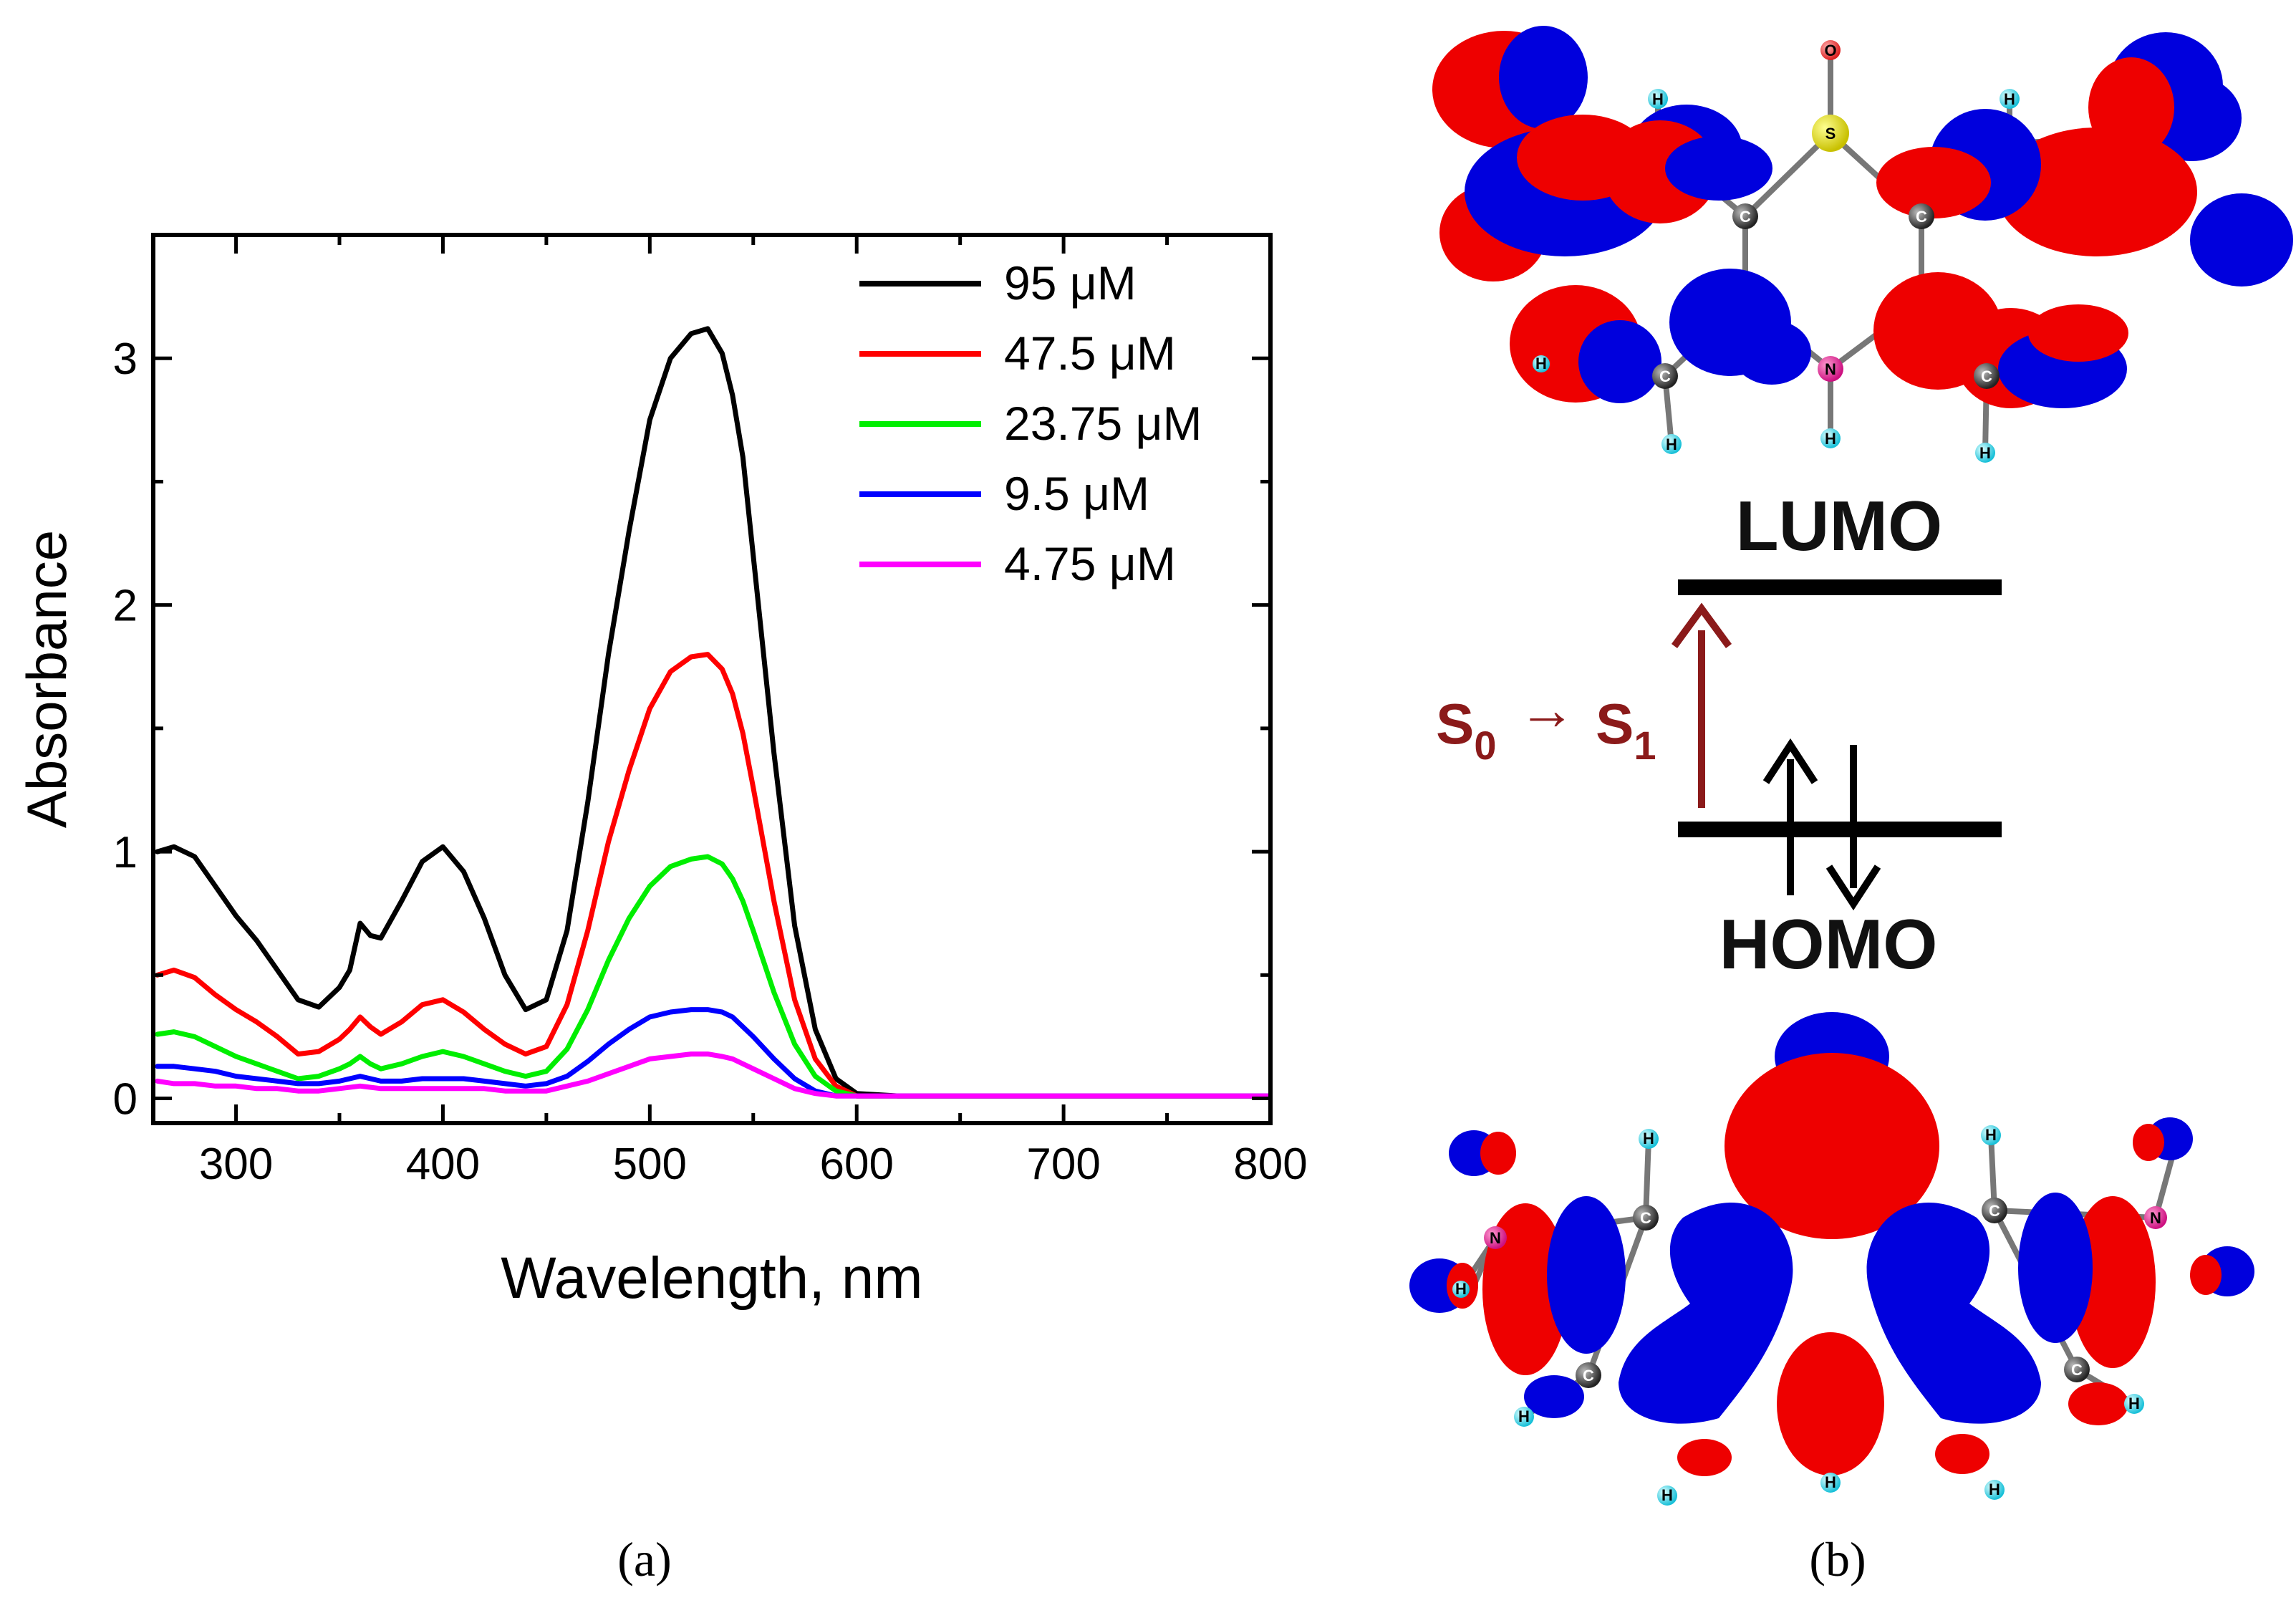  I want to click on chart-legend: 95 μM 47.5 μM 23.75 μM 9.5 μM 4.75 μM, so click(1030, 423).